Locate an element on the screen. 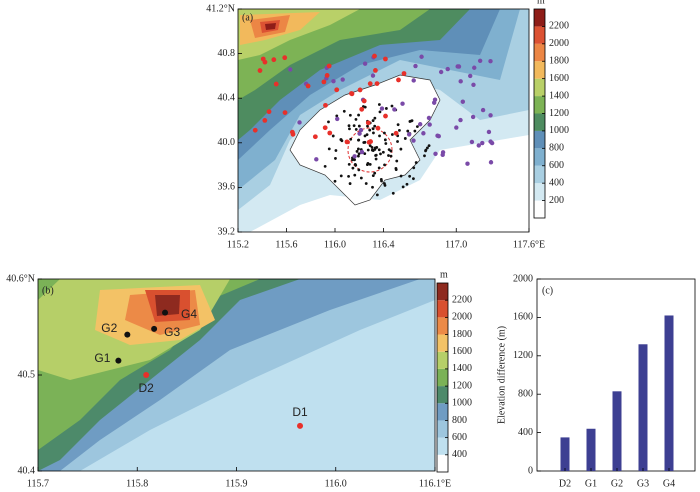 The width and height of the screenshot is (700, 492). colorbar-label: 600 is located at coordinates (459, 437).